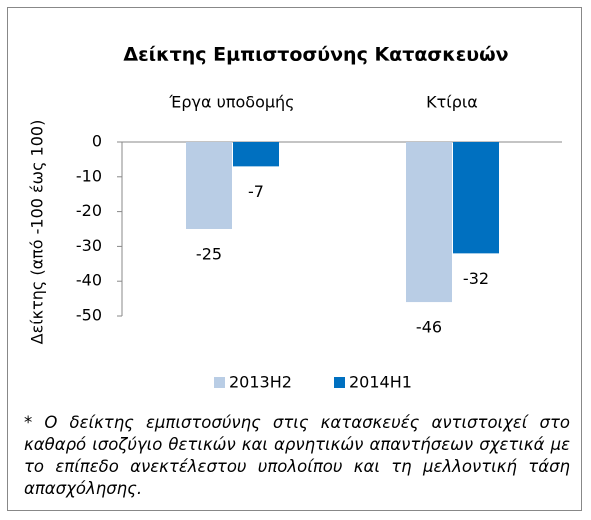 The image size is (591, 520). I want to click on data-label: -46, so click(429, 327).